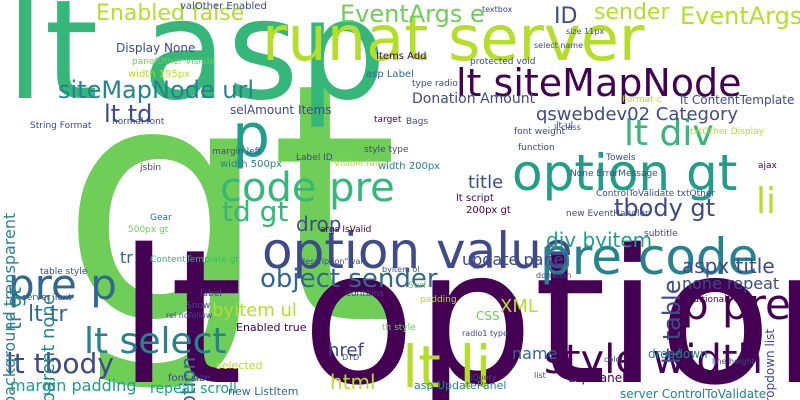 This screenshot has height=400, width=800. Describe the element at coordinates (193, 389) in the screenshot. I see `word-repeat-scroll: repeat scroll` at that location.